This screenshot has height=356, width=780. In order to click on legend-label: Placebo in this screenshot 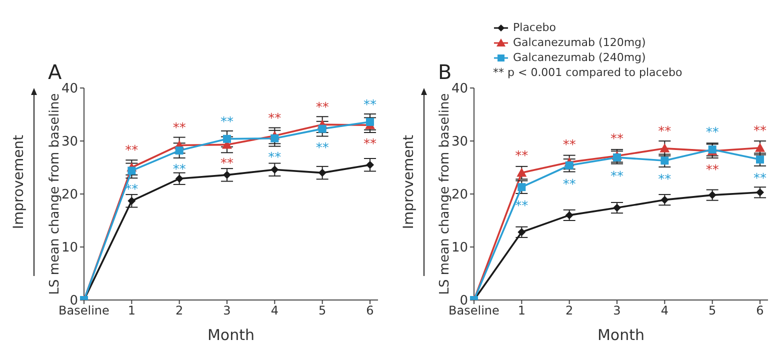, I will do `click(534, 27)`.